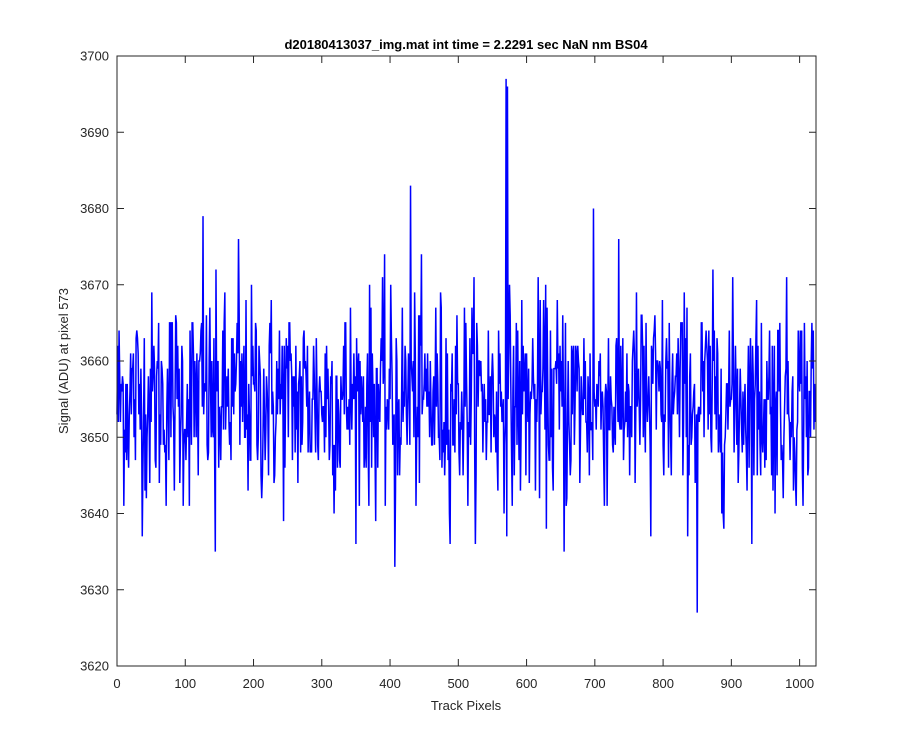  What do you see at coordinates (595, 683) in the screenshot?
I see `x-tick-label: 700` at bounding box center [595, 683].